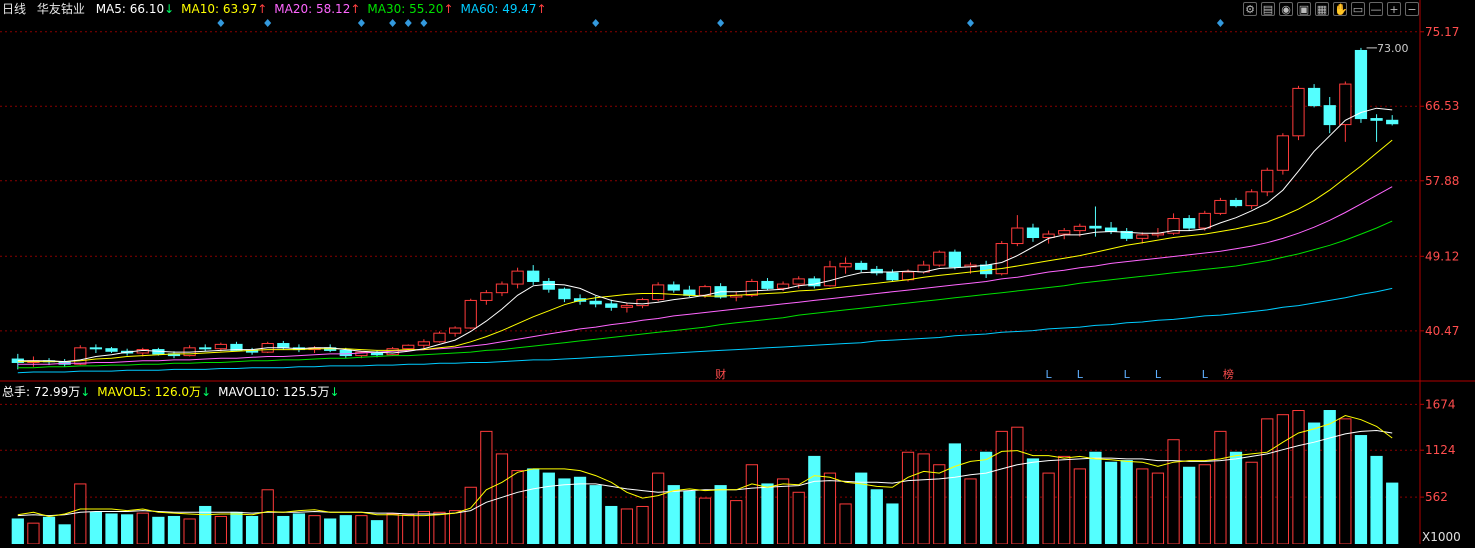 This screenshot has width=1475, height=548. What do you see at coordinates (1394, 9) in the screenshot?
I see `plus-icon: +` at bounding box center [1394, 9].